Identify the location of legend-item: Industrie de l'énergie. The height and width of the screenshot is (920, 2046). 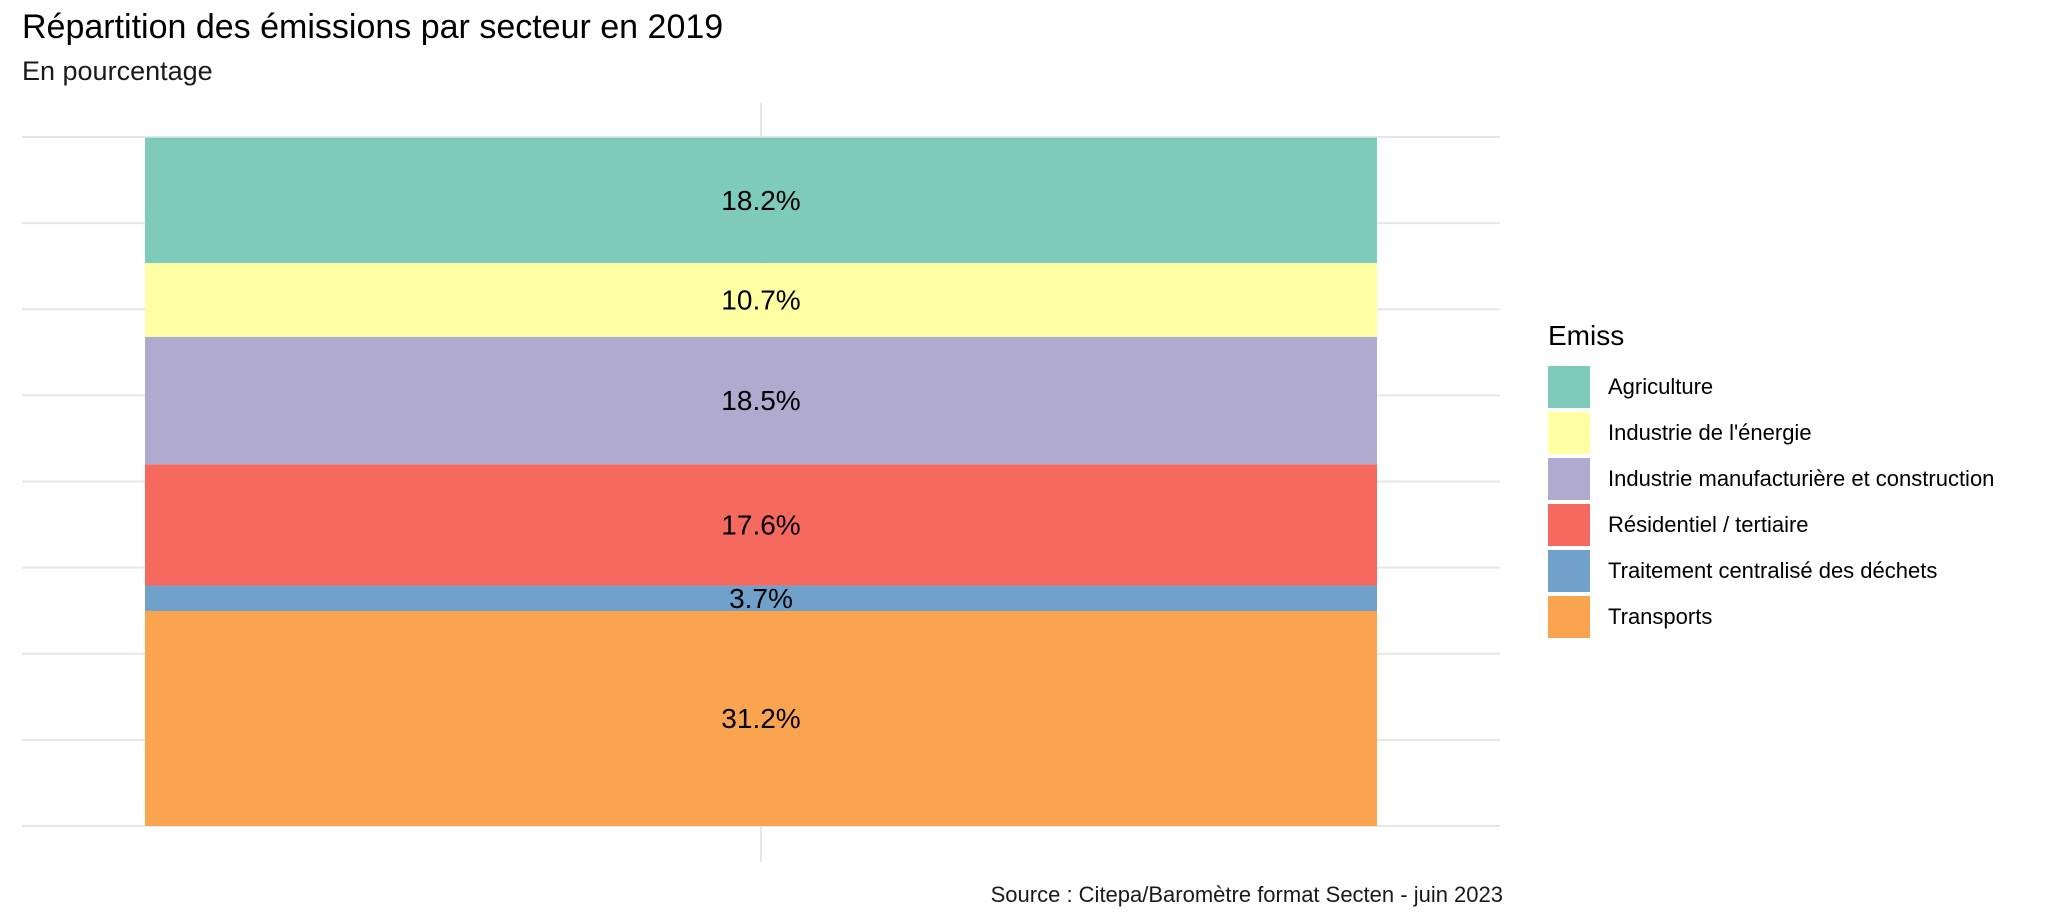
(1771, 433).